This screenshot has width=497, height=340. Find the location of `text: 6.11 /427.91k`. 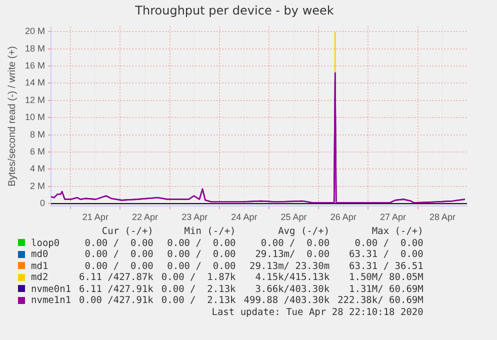

text: 6.11 /427.91k is located at coordinates (116, 289).